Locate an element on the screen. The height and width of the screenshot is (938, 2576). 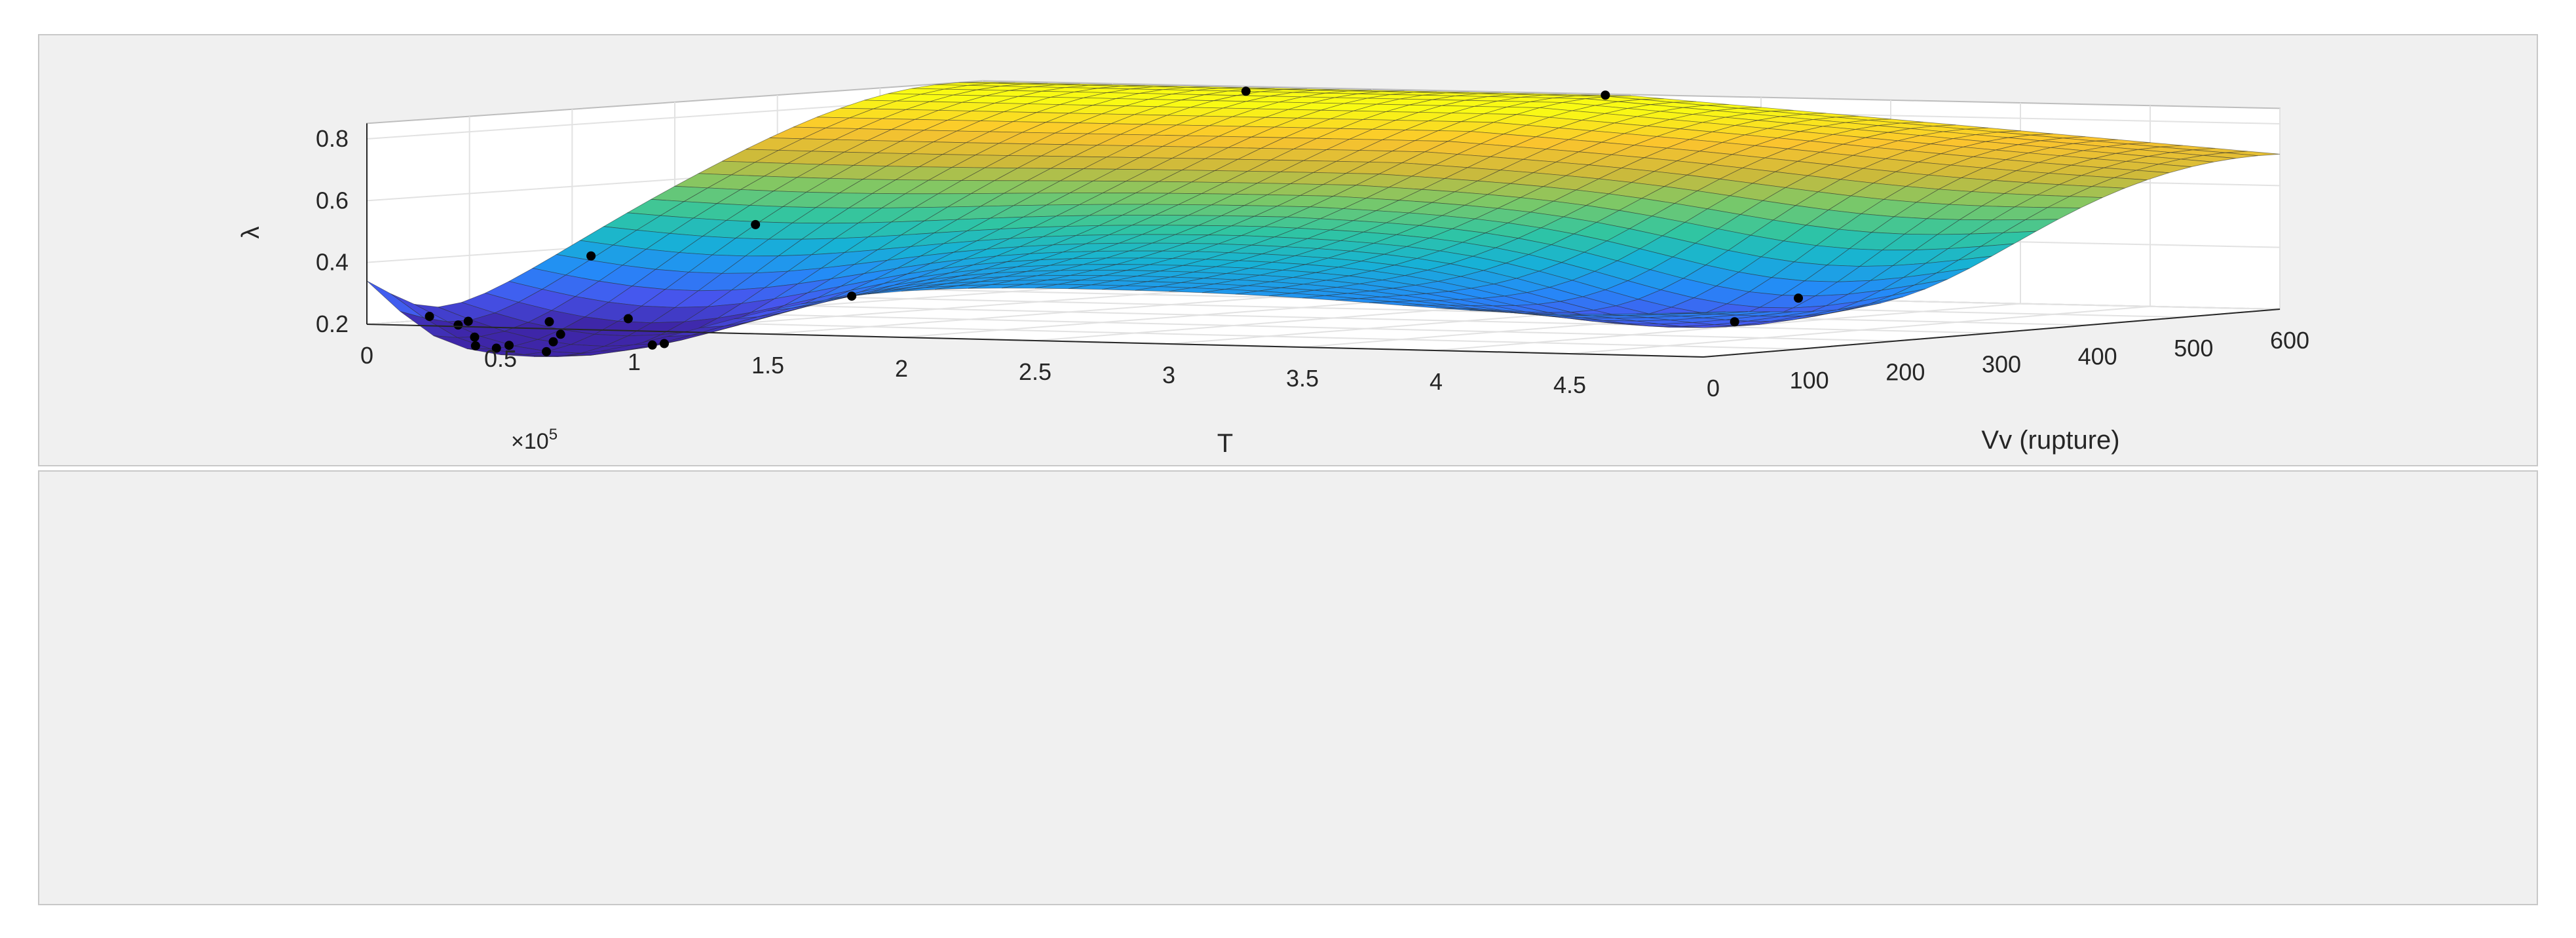
x-axis-label: T is located at coordinates (1225, 444).